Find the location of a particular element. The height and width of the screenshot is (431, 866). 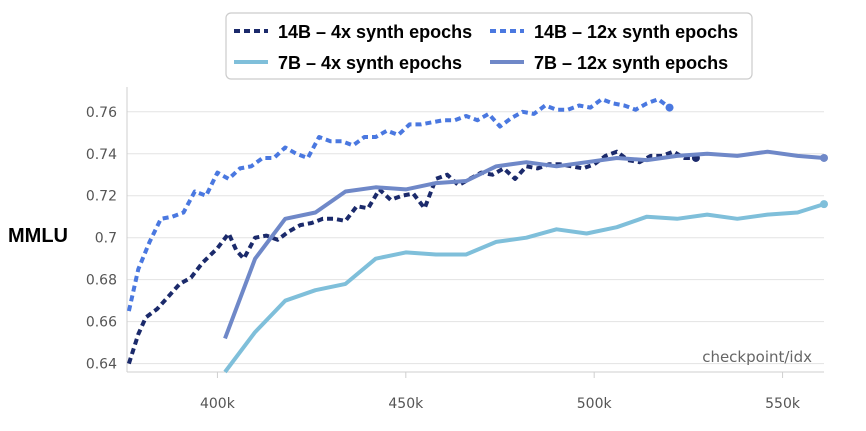

legend-box is located at coordinates (489, 46).